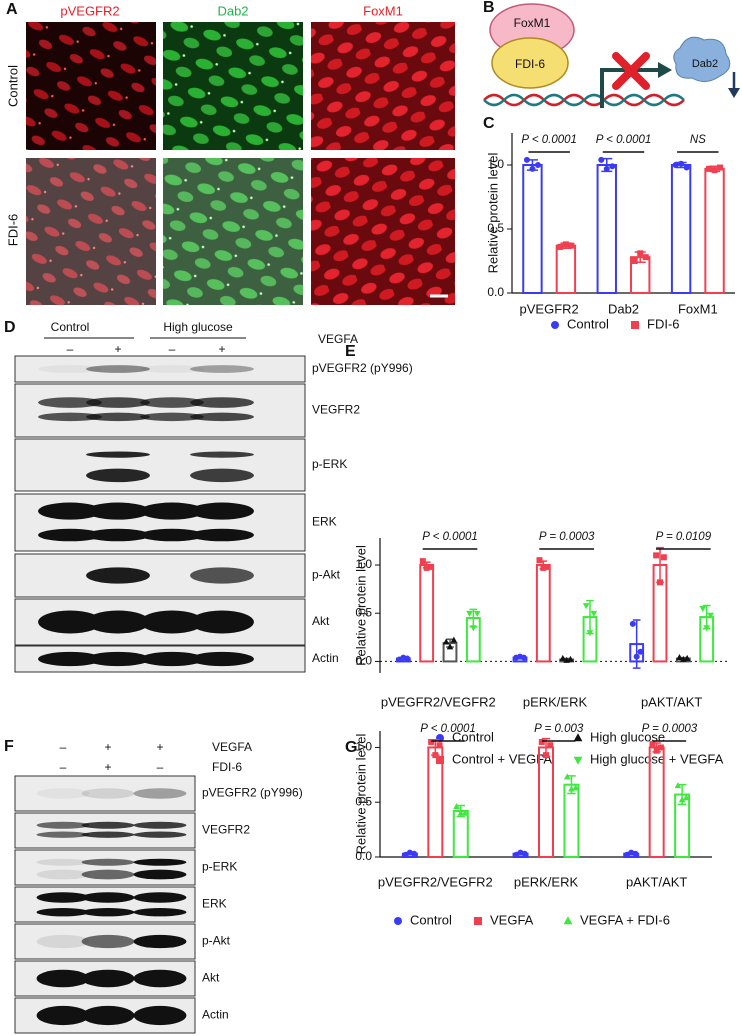 This screenshot has width=742, height=1036. I want to click on y-axis-label: Relative protein level, so click(492, 213).